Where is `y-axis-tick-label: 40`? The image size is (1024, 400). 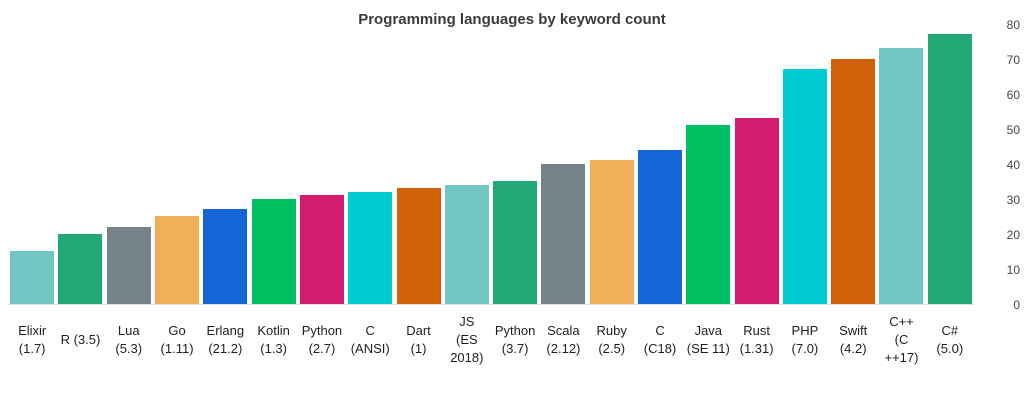
y-axis-tick-label: 40 is located at coordinates (1013, 165).